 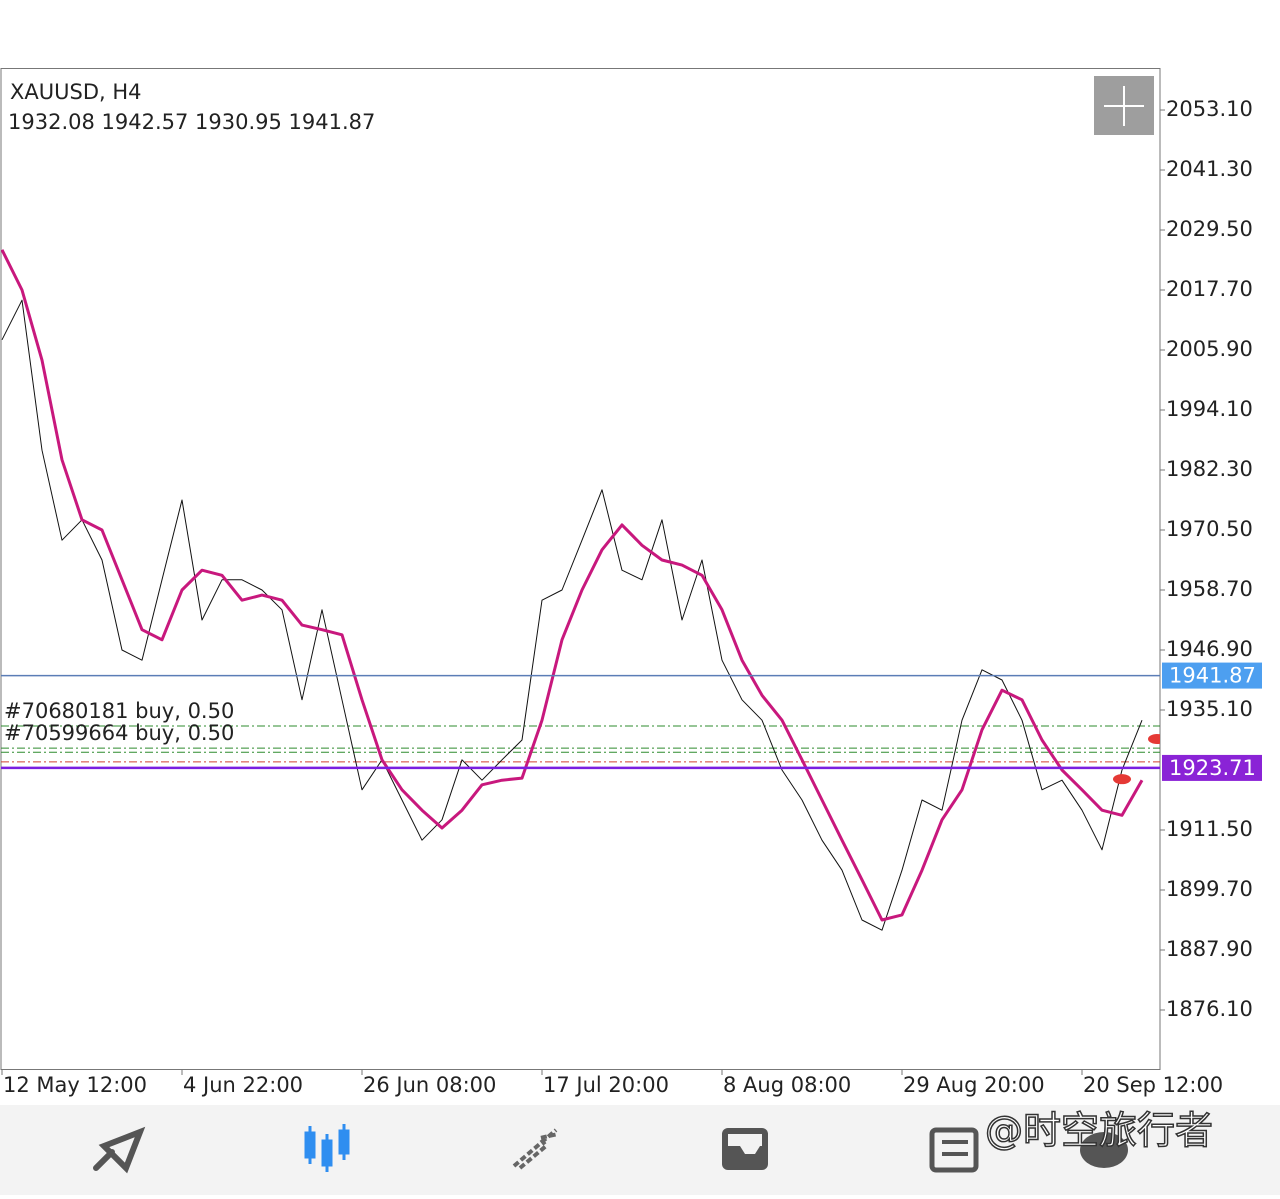 What do you see at coordinates (974, 1085) in the screenshot?
I see `x-tick-label: 29 Aug 20:00` at bounding box center [974, 1085].